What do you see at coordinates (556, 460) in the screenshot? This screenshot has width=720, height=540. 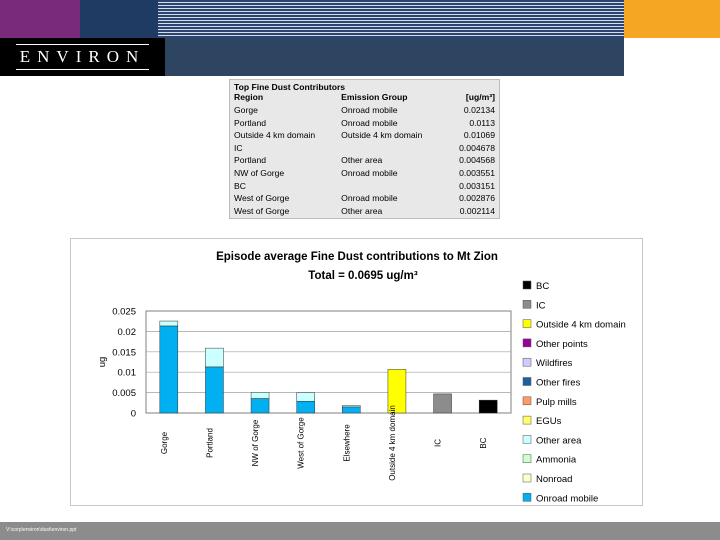 I see `legend-label: Ammonia` at bounding box center [556, 460].